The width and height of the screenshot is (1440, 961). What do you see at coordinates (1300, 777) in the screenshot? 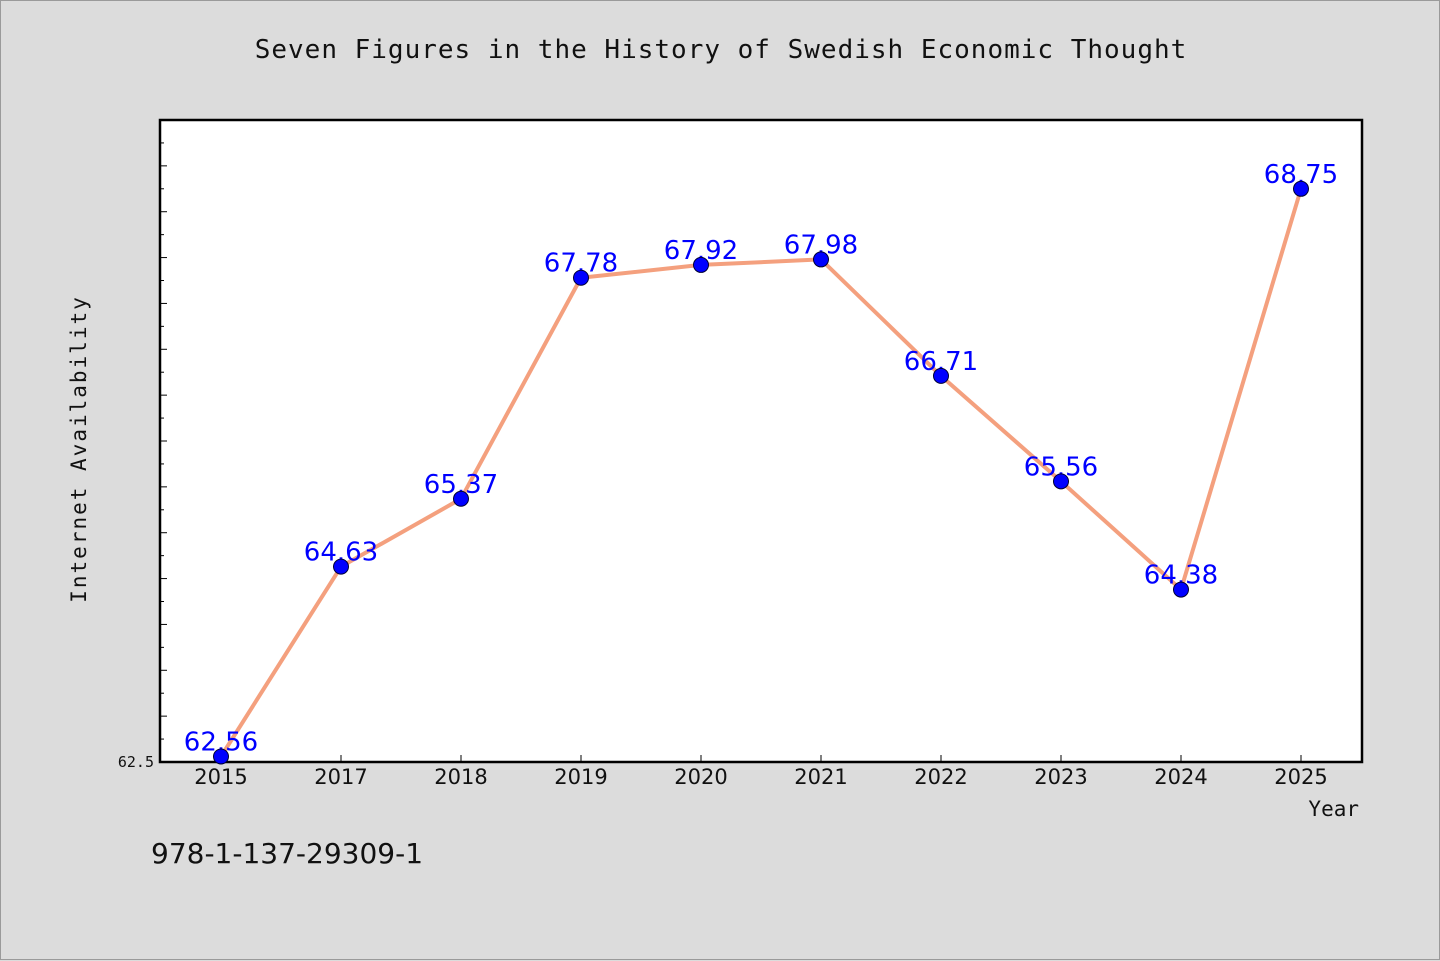
I see `x-tick-label: 2025` at bounding box center [1300, 777].